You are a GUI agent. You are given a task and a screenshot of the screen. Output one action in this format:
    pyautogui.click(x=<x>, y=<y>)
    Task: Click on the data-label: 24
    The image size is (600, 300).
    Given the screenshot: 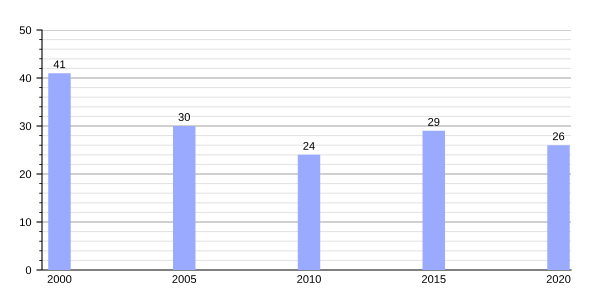 What is the action you would take?
    pyautogui.click(x=309, y=146)
    